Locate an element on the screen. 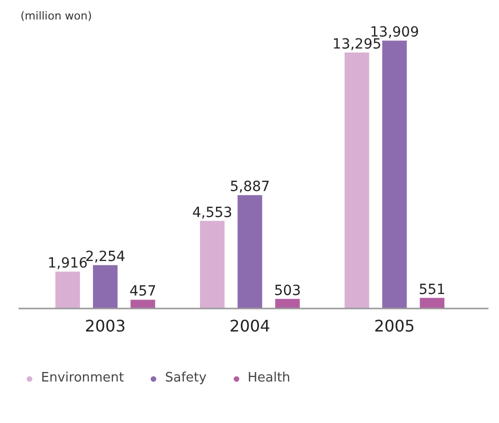 The height and width of the screenshot is (423, 499). x-tick-label: 2005 is located at coordinates (394, 326).